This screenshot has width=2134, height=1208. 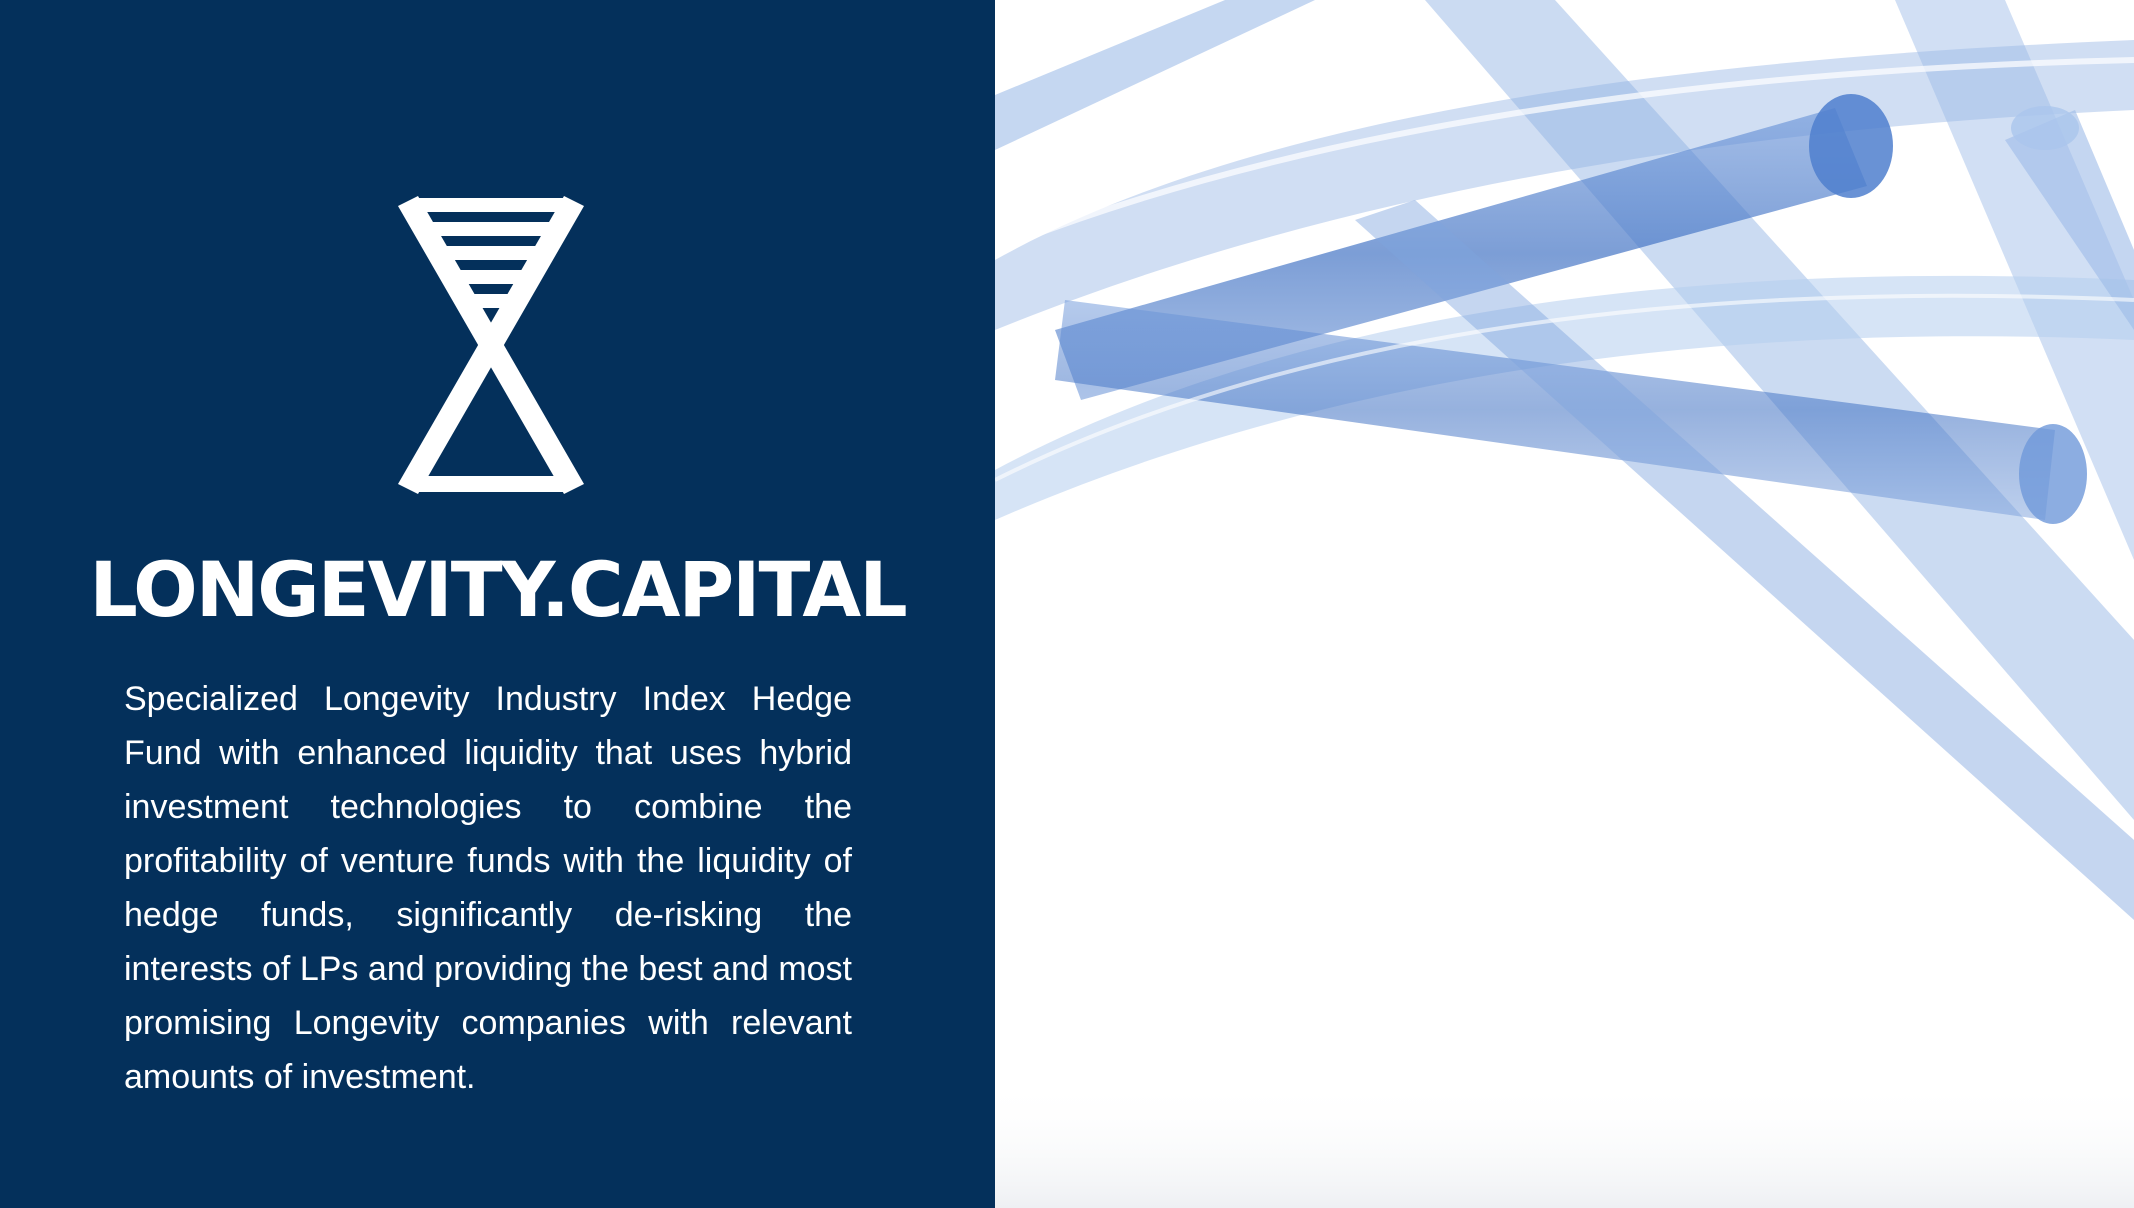 What do you see at coordinates (498, 589) in the screenshot?
I see `brand-title: LONGEVITY.CAPITAL` at bounding box center [498, 589].